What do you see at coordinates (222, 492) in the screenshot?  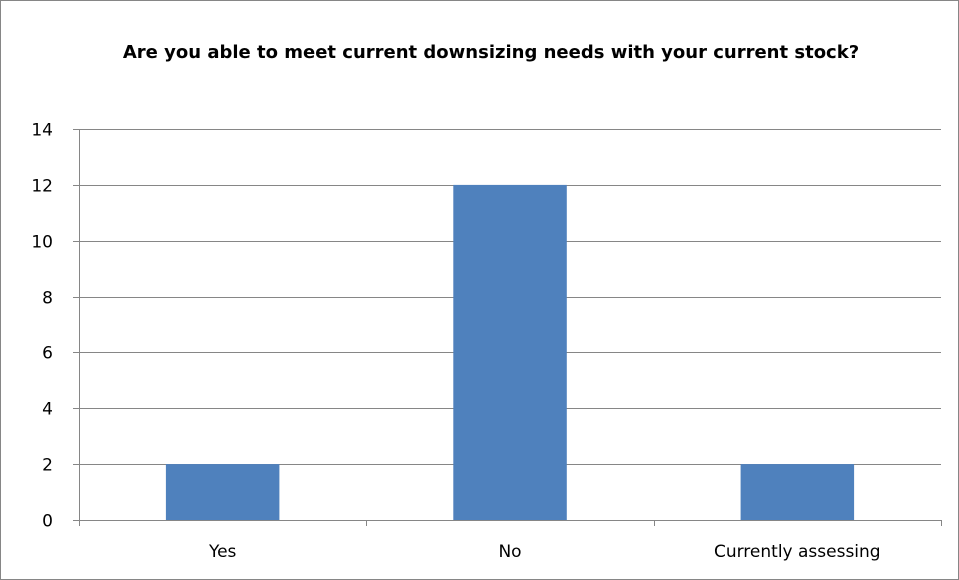 I see `bar-yes` at bounding box center [222, 492].